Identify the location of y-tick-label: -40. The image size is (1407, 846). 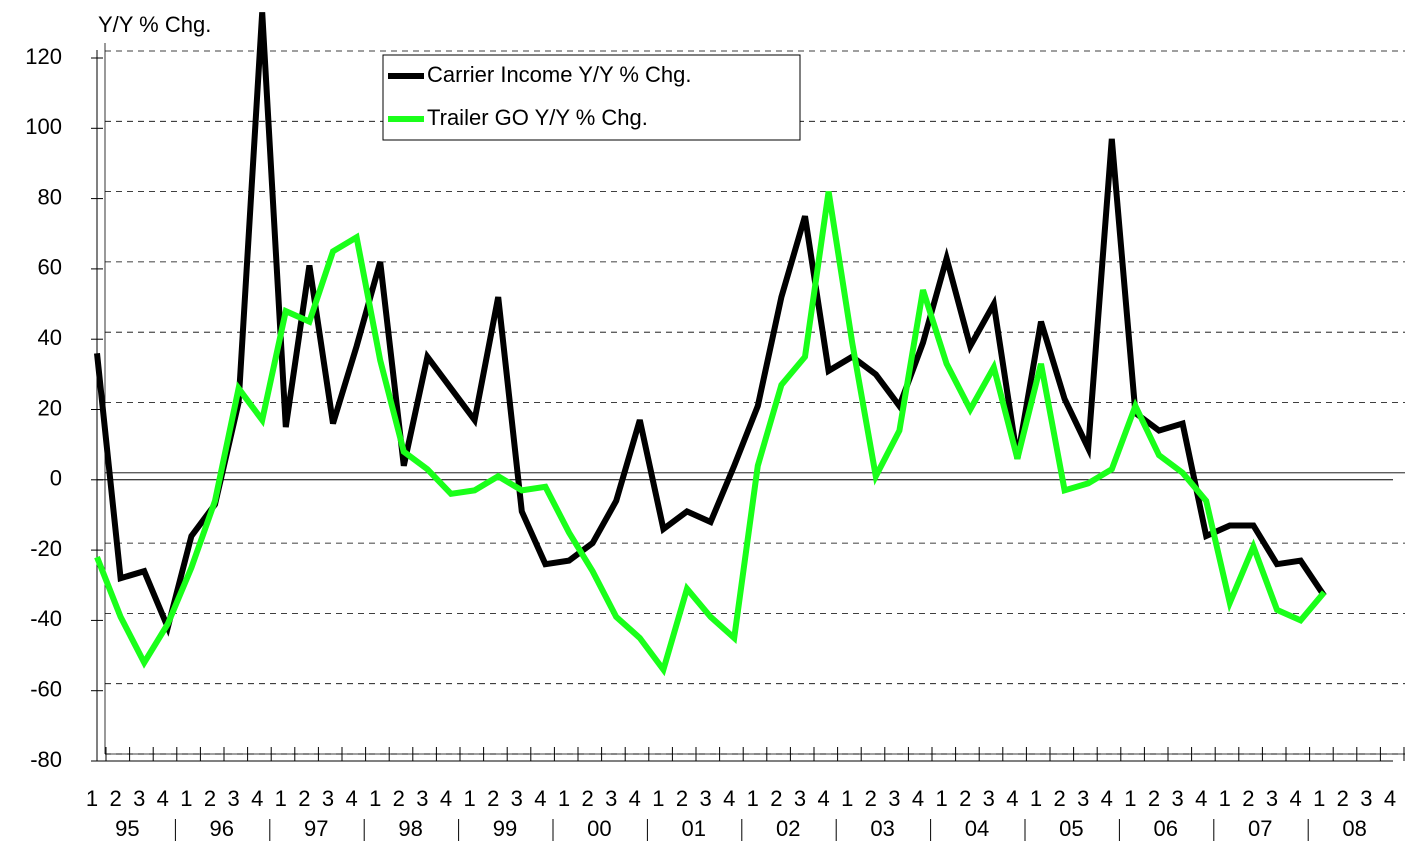
(46, 618).